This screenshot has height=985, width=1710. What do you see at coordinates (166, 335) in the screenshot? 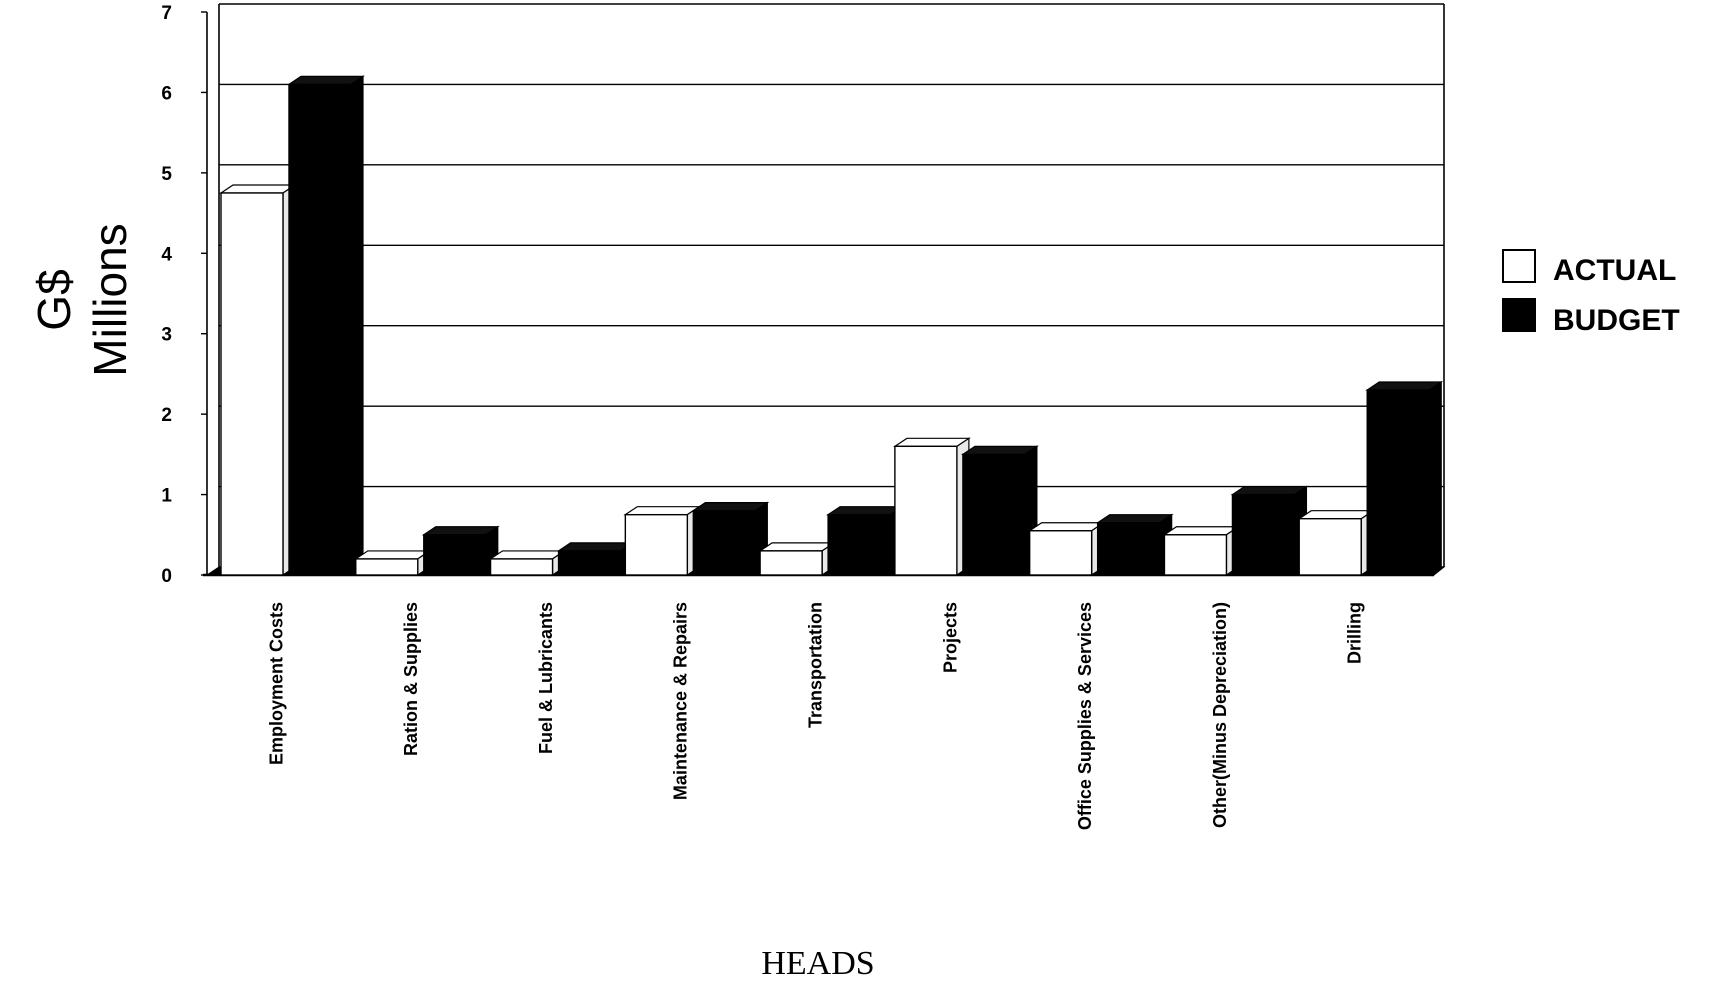
I see `y-tick-label-3: 3` at bounding box center [166, 335].